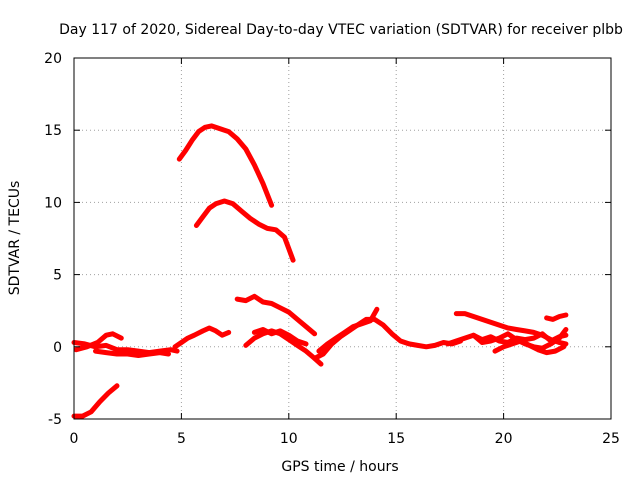  What do you see at coordinates (57, 348) in the screenshot?
I see `y-tick-label: 0` at bounding box center [57, 348].